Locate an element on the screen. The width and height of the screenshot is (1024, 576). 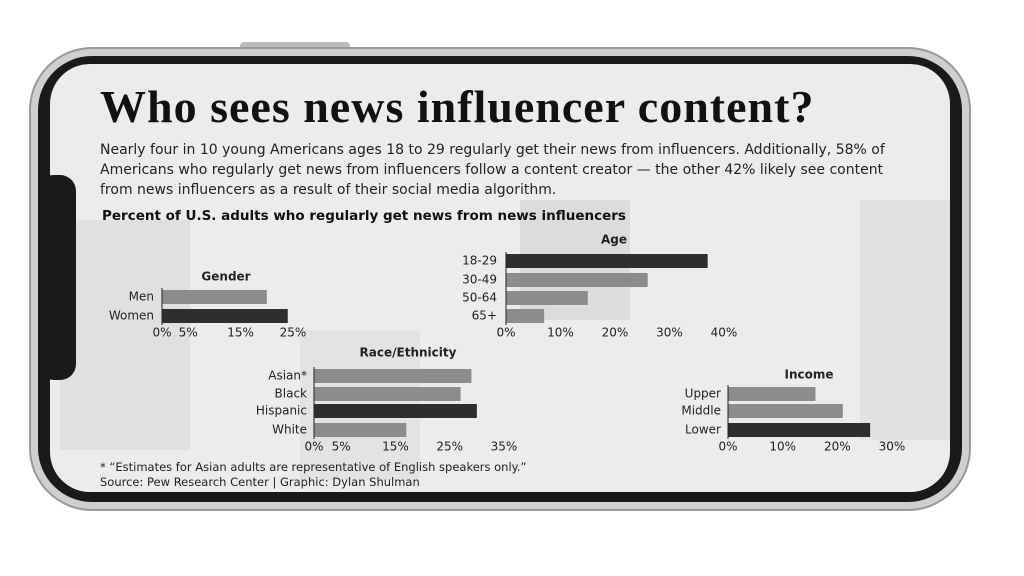
chart-title: Age is located at coordinates (614, 240).